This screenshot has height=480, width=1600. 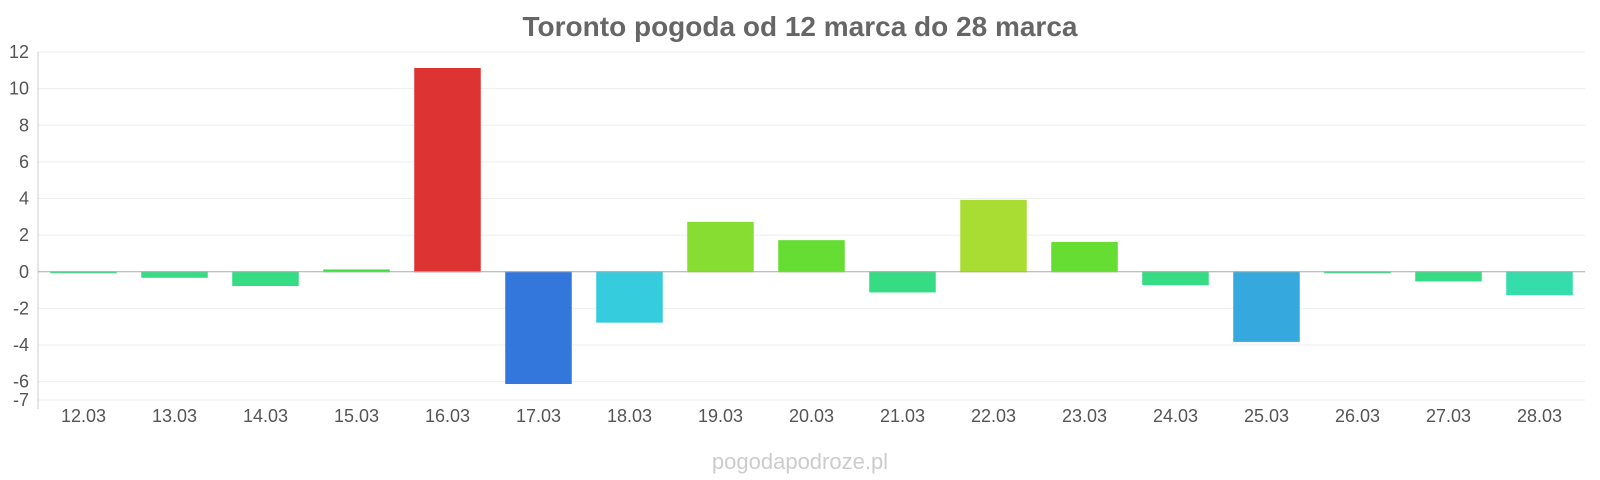 I want to click on x-tick-label: 23.03, so click(x=1084, y=416).